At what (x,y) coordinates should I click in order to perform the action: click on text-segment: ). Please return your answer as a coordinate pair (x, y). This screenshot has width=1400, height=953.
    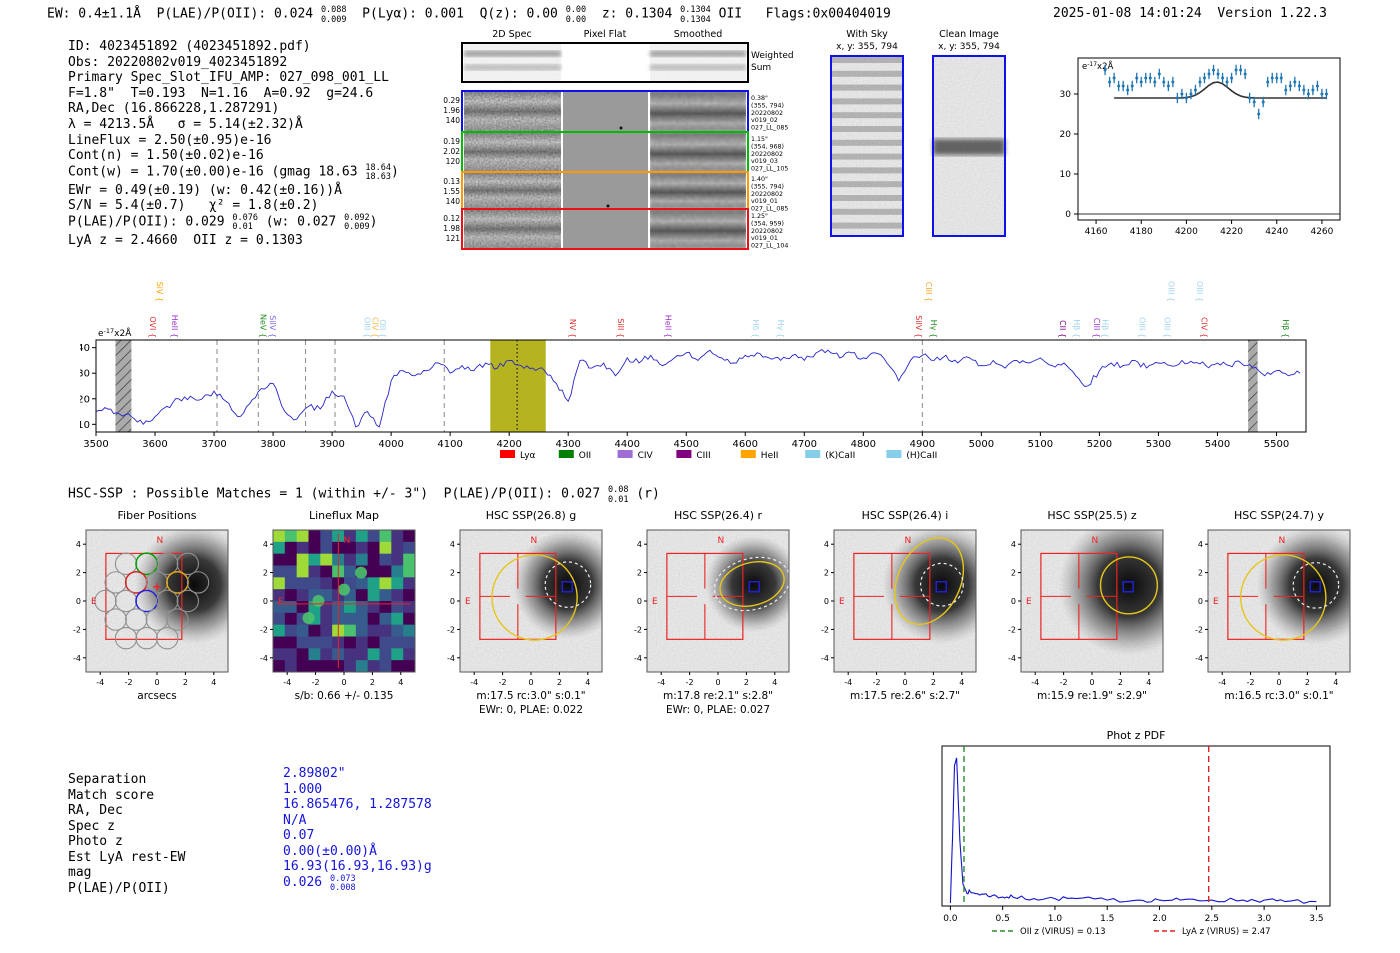
    Looking at the image, I should click on (373, 222).